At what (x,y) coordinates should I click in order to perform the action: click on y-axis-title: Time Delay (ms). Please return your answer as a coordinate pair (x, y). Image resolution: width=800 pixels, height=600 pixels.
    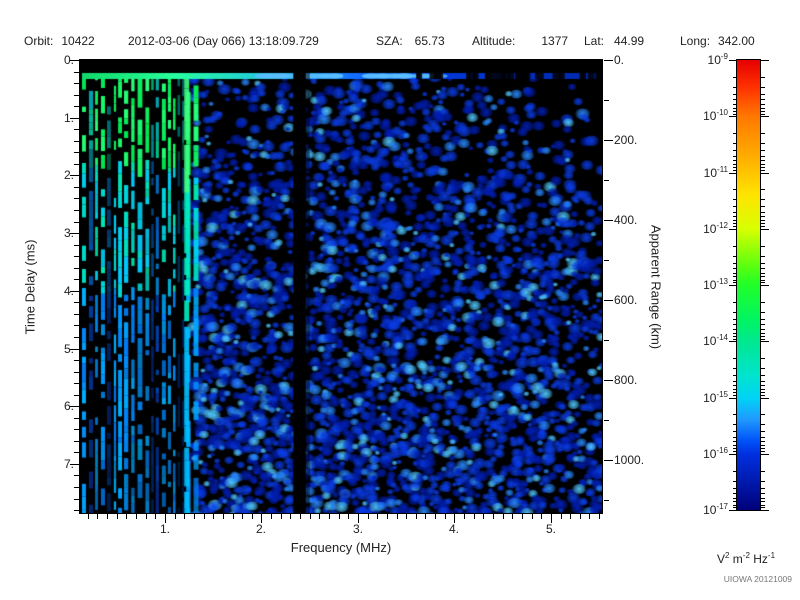
    Looking at the image, I should click on (30, 287).